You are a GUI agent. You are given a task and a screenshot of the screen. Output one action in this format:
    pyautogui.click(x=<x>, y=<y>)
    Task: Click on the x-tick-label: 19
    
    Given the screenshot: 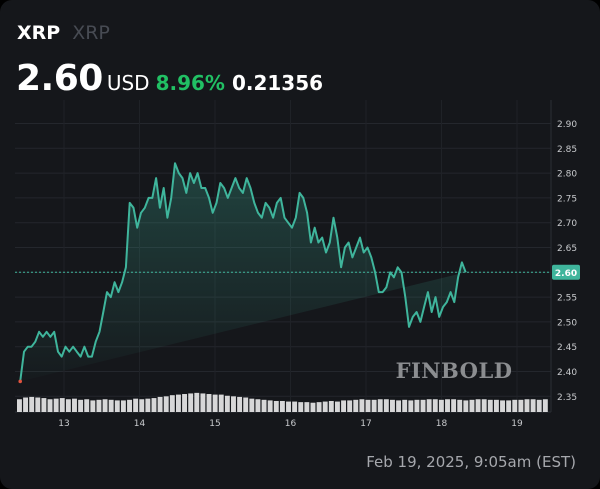 What is the action you would take?
    pyautogui.click(x=517, y=424)
    